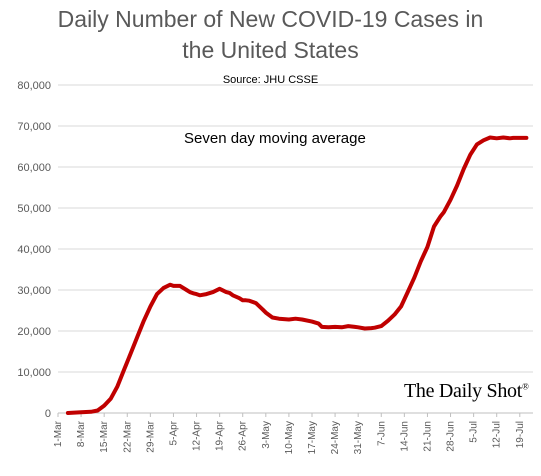  What do you see at coordinates (150, 436) in the screenshot?
I see `x-tick-label: 29-Mar` at bounding box center [150, 436].